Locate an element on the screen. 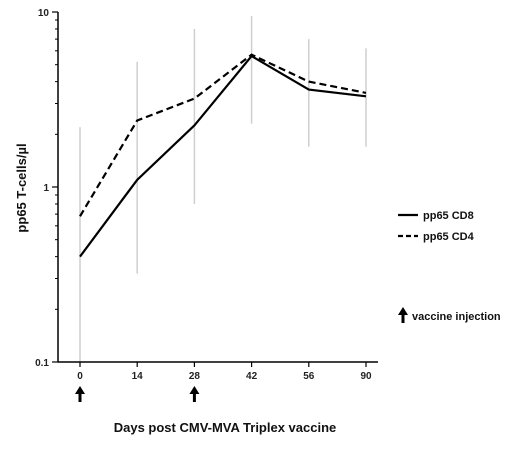 This screenshot has height=452, width=520. x-tick-label: 28 is located at coordinates (195, 376).